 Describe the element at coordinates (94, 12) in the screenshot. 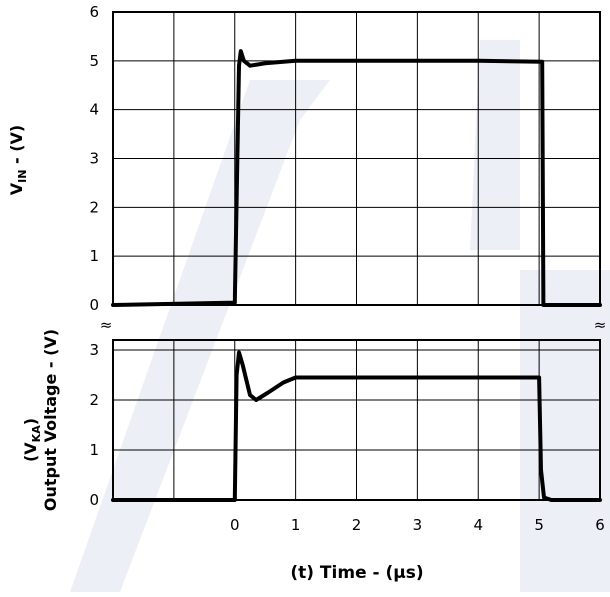

I see `vin-ytick-label: 6` at that location.